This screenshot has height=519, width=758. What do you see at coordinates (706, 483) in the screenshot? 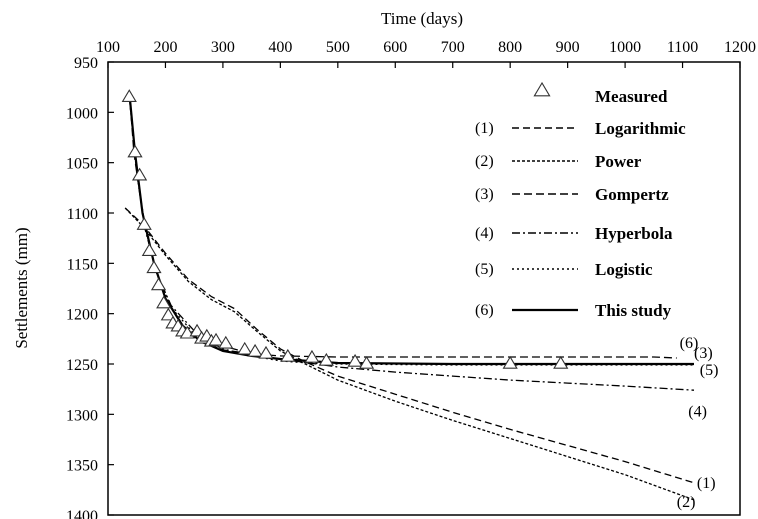
I see `curve-label: (1)` at bounding box center [706, 483].